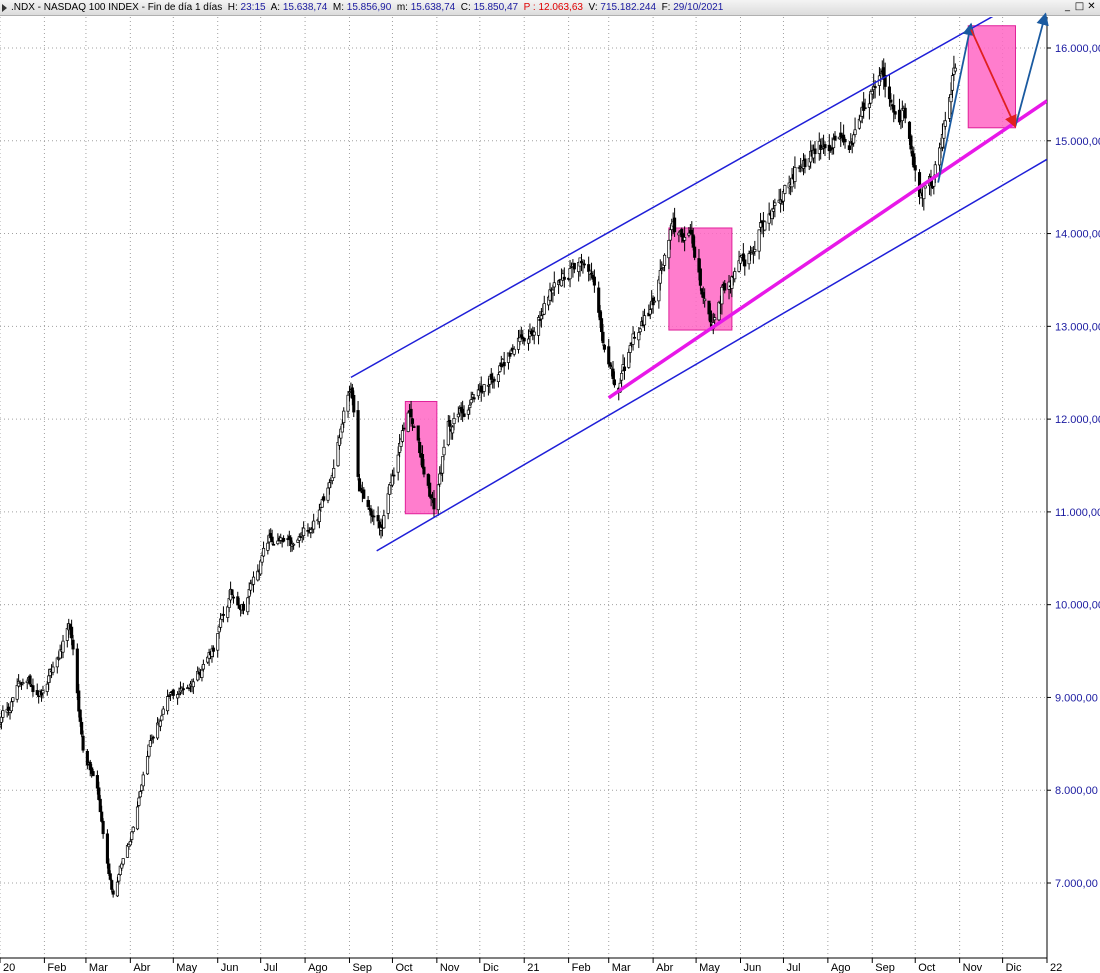 The image size is (1100, 973). I want to click on y-tick-label: 13.000,00, so click(1077, 327).